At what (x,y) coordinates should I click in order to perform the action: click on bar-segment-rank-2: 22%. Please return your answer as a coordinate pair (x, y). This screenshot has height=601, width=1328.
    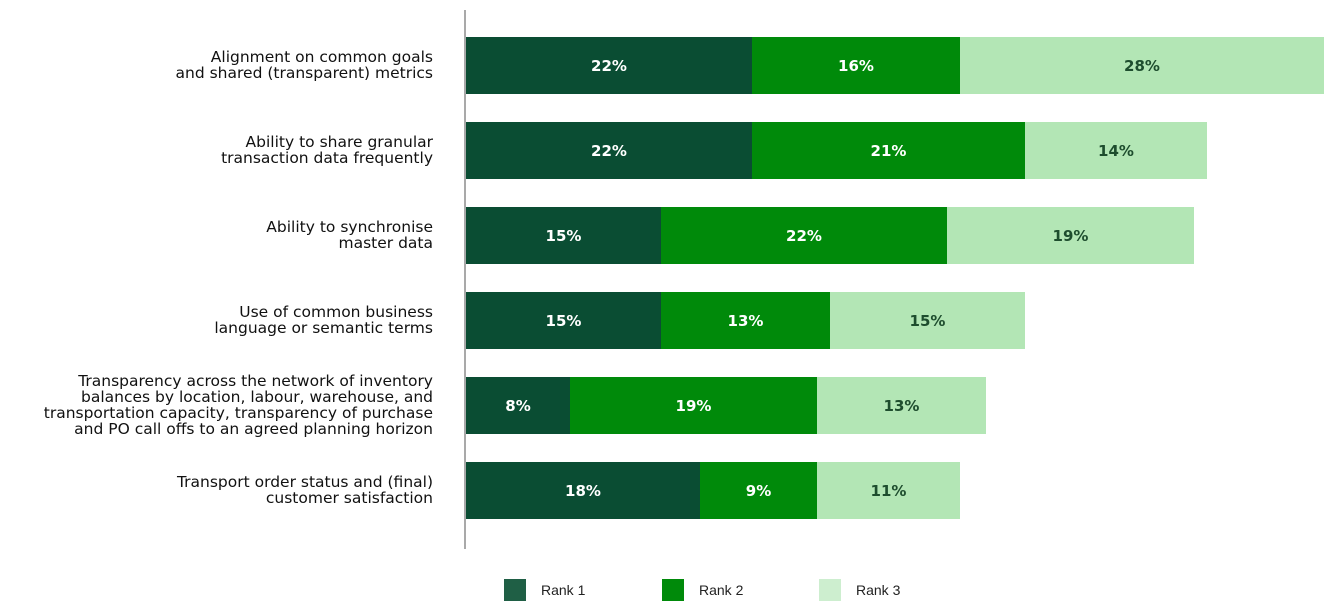
    Looking at the image, I should click on (804, 235).